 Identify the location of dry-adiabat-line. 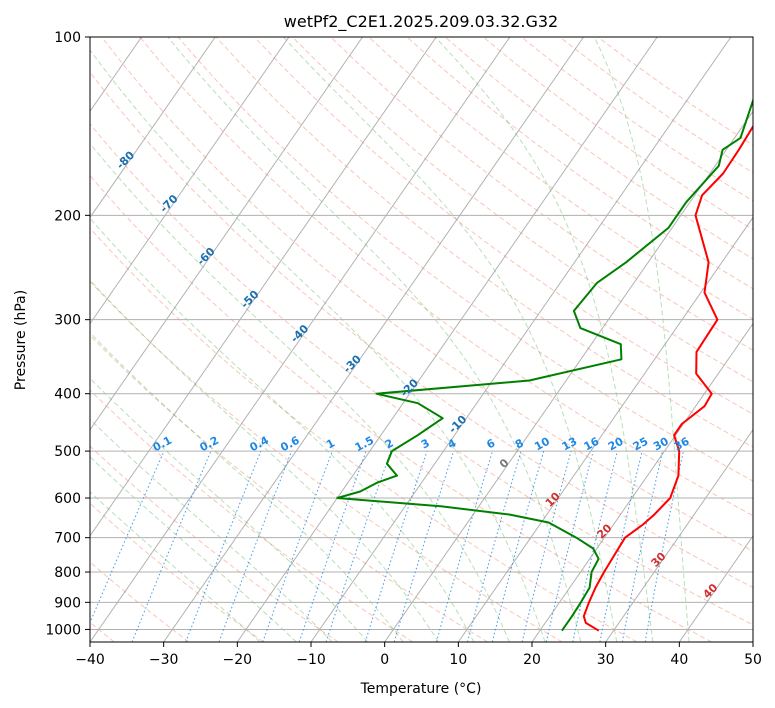
(140, 601).